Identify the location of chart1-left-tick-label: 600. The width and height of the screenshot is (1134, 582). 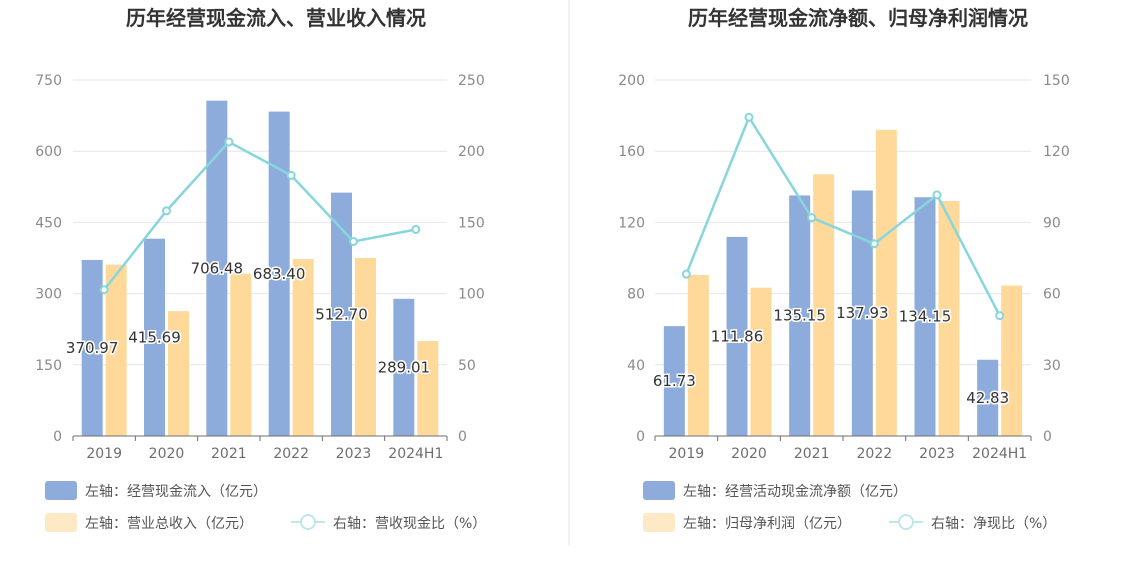
(48, 152).